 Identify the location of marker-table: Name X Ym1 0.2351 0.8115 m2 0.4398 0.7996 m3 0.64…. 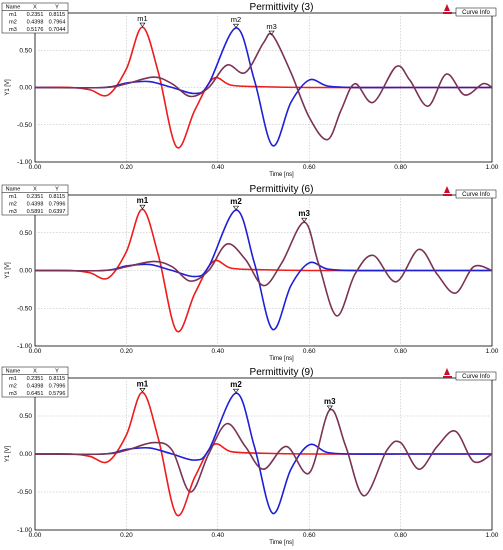
(35, 382).